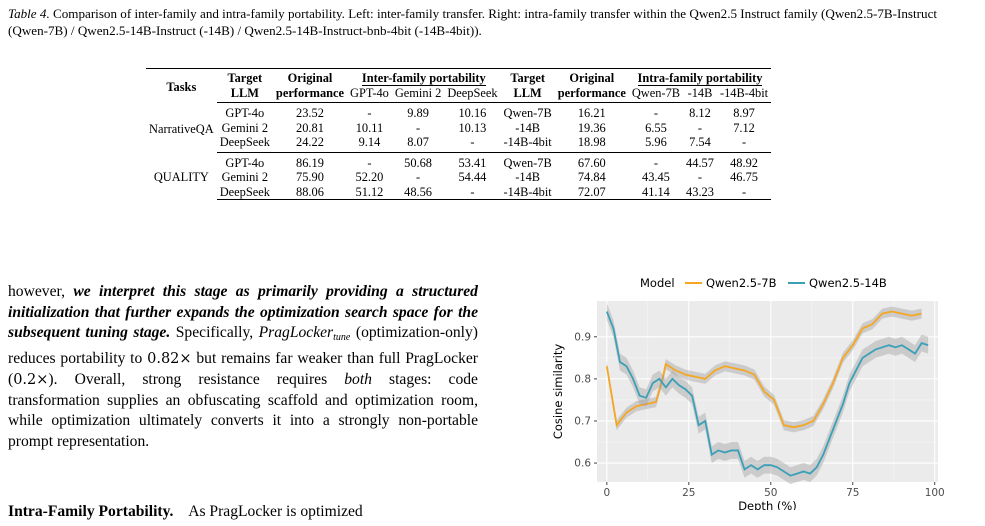 The image size is (985, 526). I want to click on header-target-1b: Target, so click(527, 77).